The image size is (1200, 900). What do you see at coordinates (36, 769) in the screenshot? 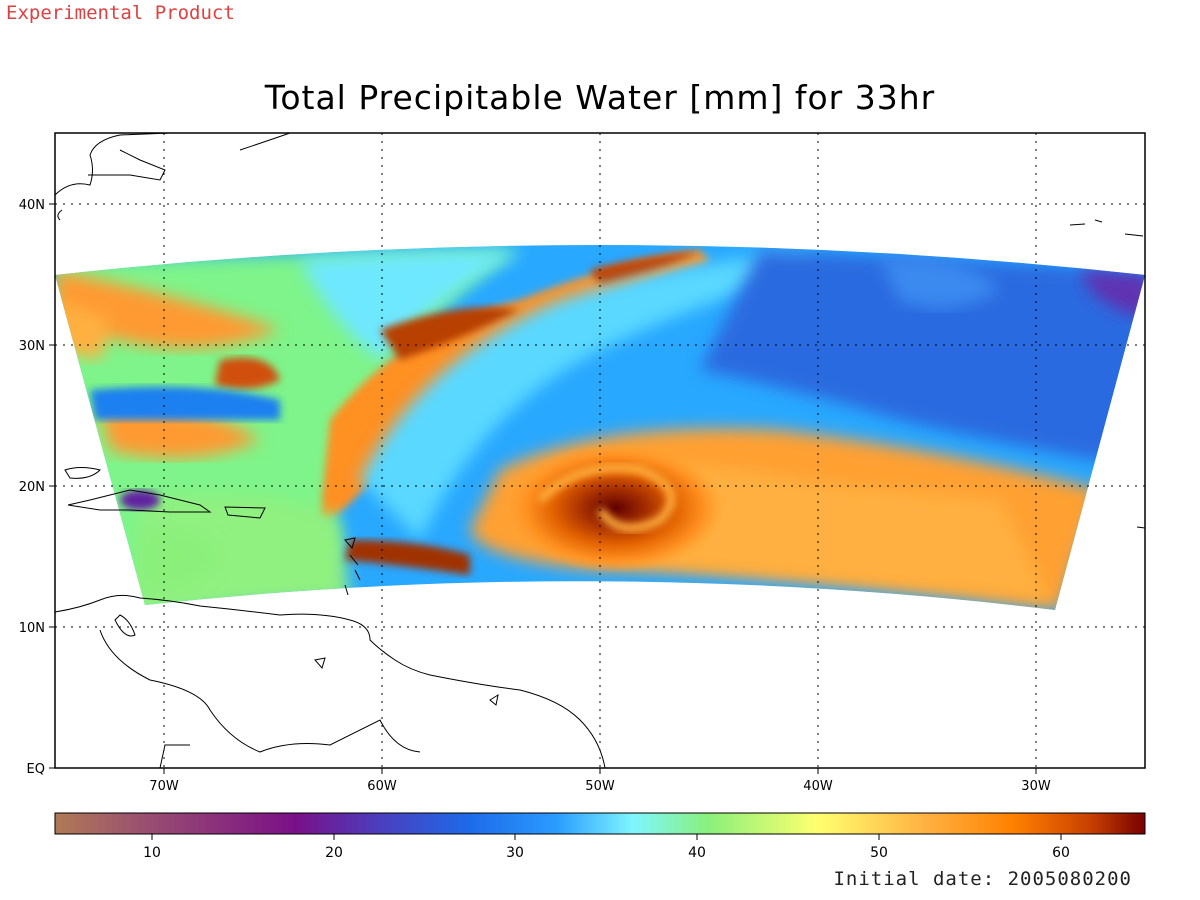
I see `lat-label: EQ` at bounding box center [36, 769].